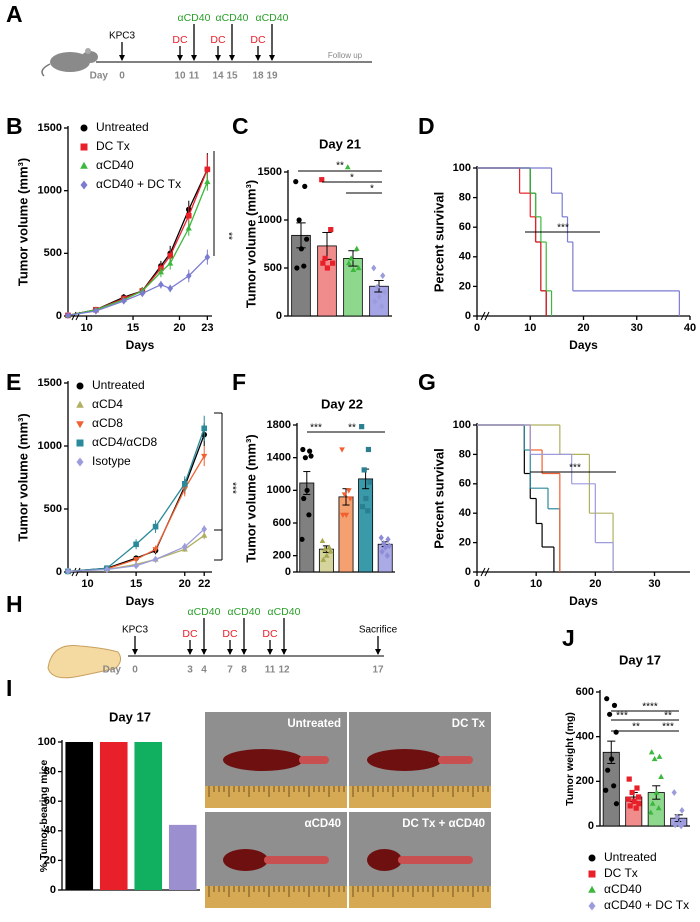  Describe the element at coordinates (118, 385) in the screenshot. I see `legend-label: Untreated` at that location.